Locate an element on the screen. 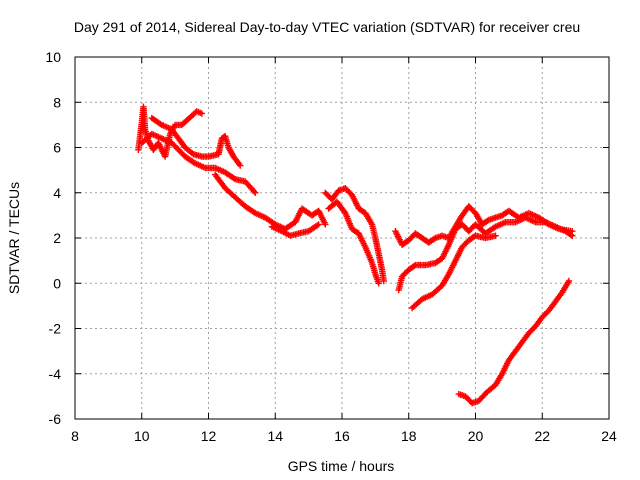 The width and height of the screenshot is (640, 480). series-track-c is located at coordinates (196, 141).